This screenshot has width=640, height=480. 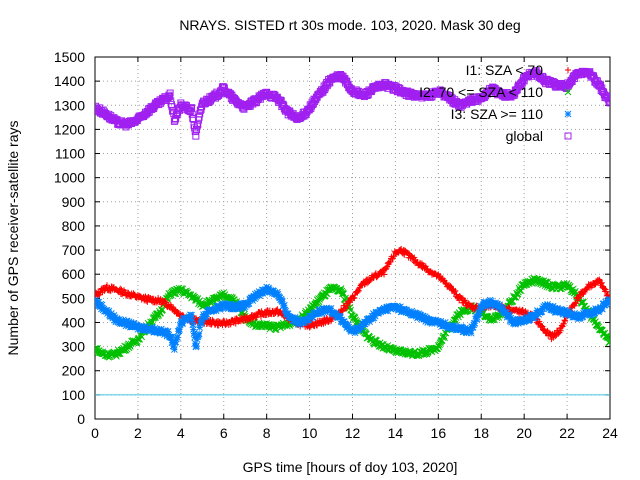 I want to click on x-tick-label: 14, so click(x=396, y=433).